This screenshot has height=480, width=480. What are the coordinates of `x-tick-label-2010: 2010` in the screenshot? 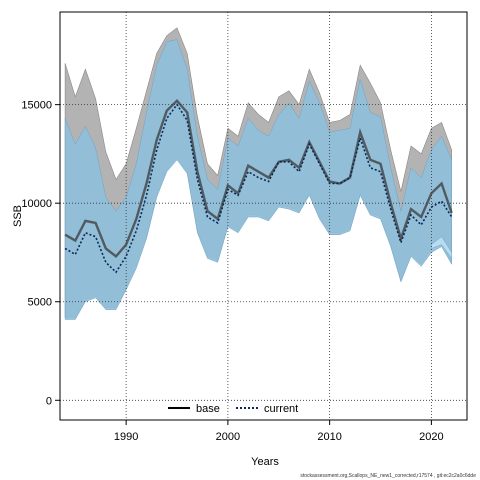 It's located at (329, 437).